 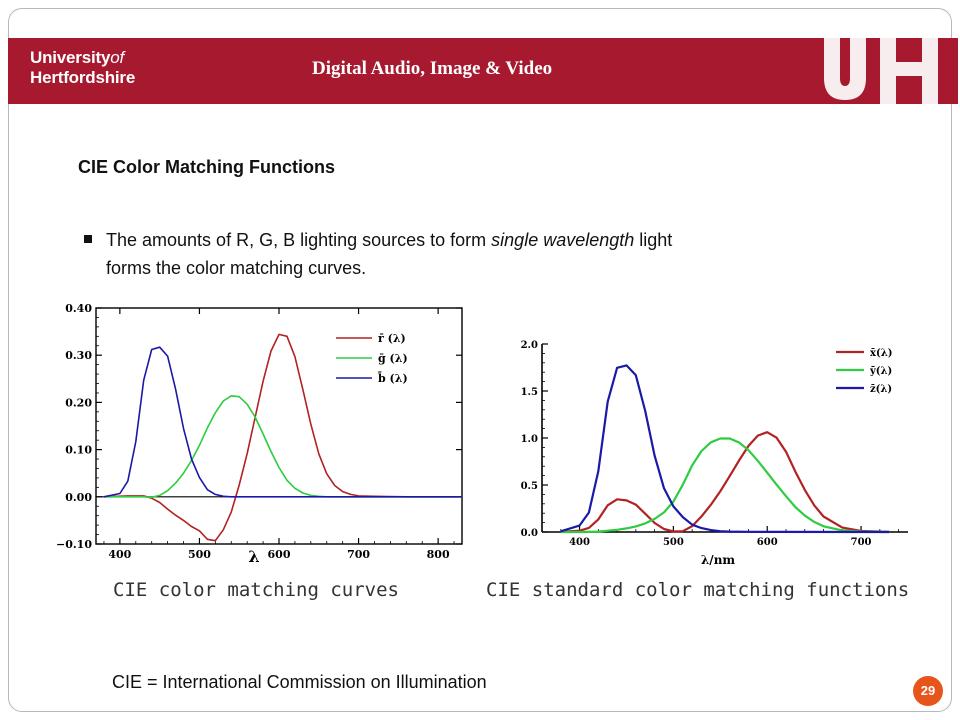 I want to click on y-tick-label: 0.0, so click(x=529, y=533).